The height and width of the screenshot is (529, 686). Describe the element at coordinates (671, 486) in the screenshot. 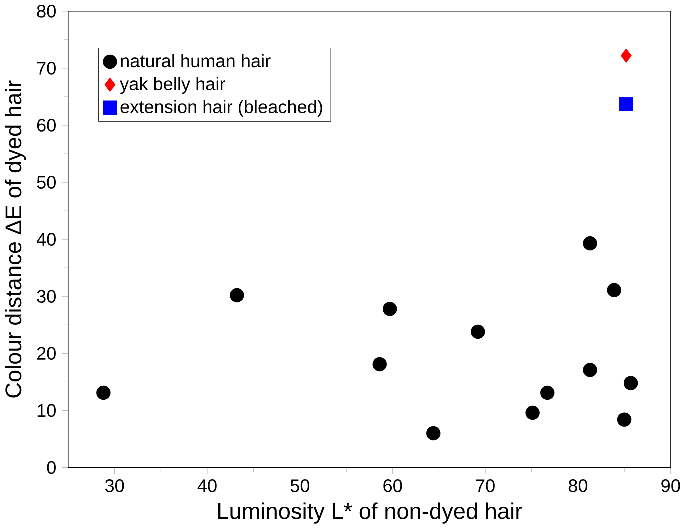

I see `x-tick-label: 90` at that location.